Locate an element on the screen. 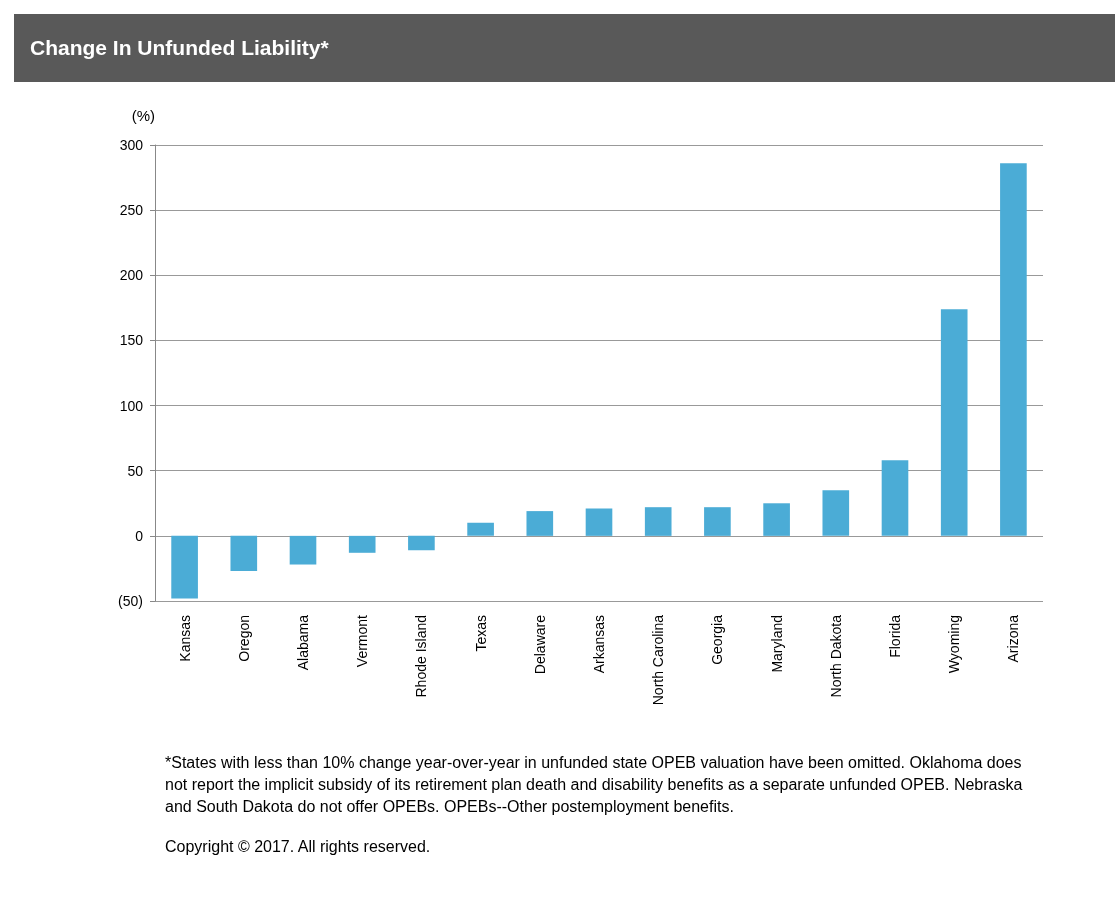 This screenshot has height=921, width=1115. y-tick-label: 100 is located at coordinates (131, 405).